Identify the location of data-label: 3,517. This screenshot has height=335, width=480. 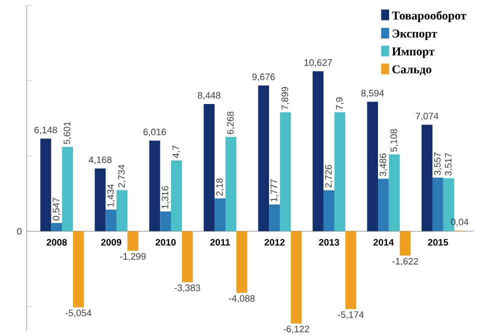
(448, 164).